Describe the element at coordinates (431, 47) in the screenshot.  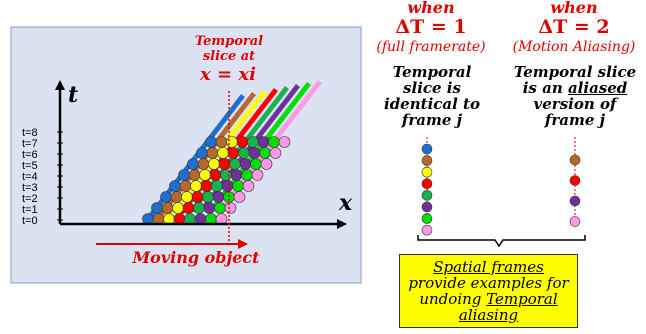
I see `column-1-framerate: (full framerate)` at that location.